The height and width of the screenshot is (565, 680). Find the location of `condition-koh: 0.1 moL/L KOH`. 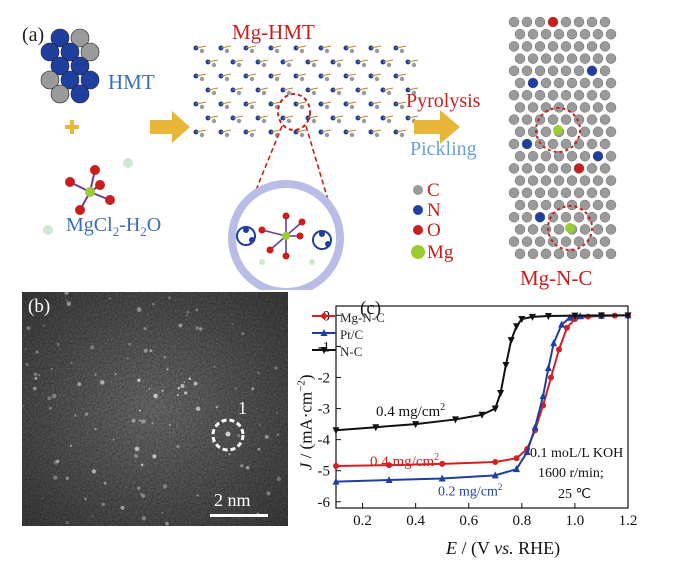

condition-koh: 0.1 moL/L KOH is located at coordinates (577, 453).